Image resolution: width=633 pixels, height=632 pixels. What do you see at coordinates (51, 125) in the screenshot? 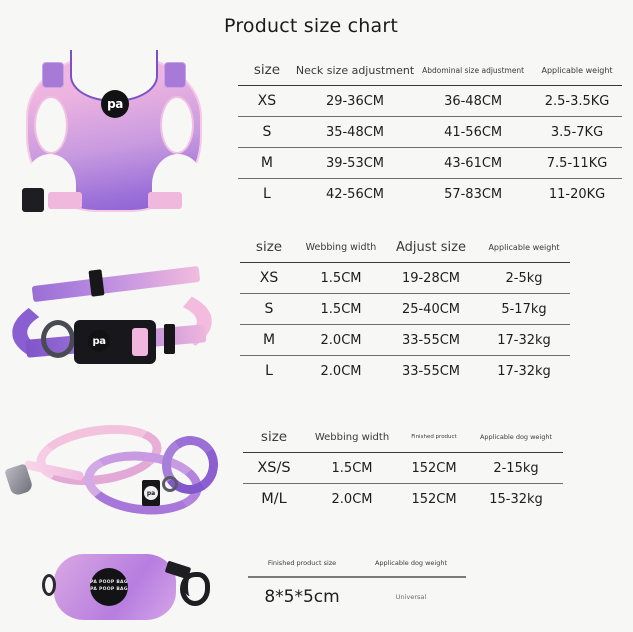
I see `harness-armhole-left` at bounding box center [51, 125].